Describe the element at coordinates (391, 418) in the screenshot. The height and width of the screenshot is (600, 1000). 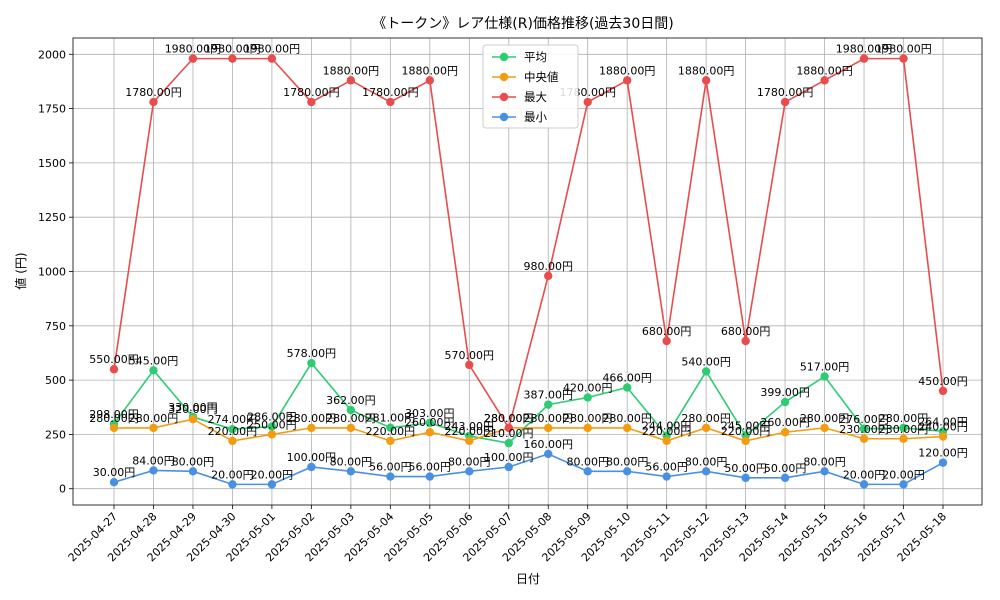
I see `data-label: 281.00円` at that location.